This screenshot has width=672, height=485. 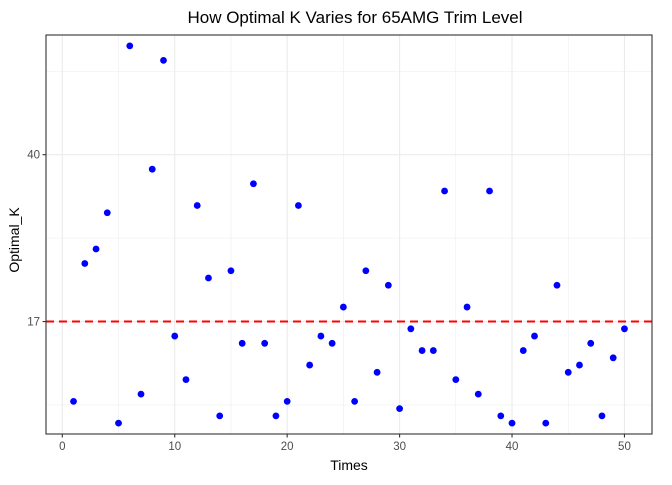 What do you see at coordinates (174, 447) in the screenshot?
I see `x-tick-label: 10` at bounding box center [174, 447].